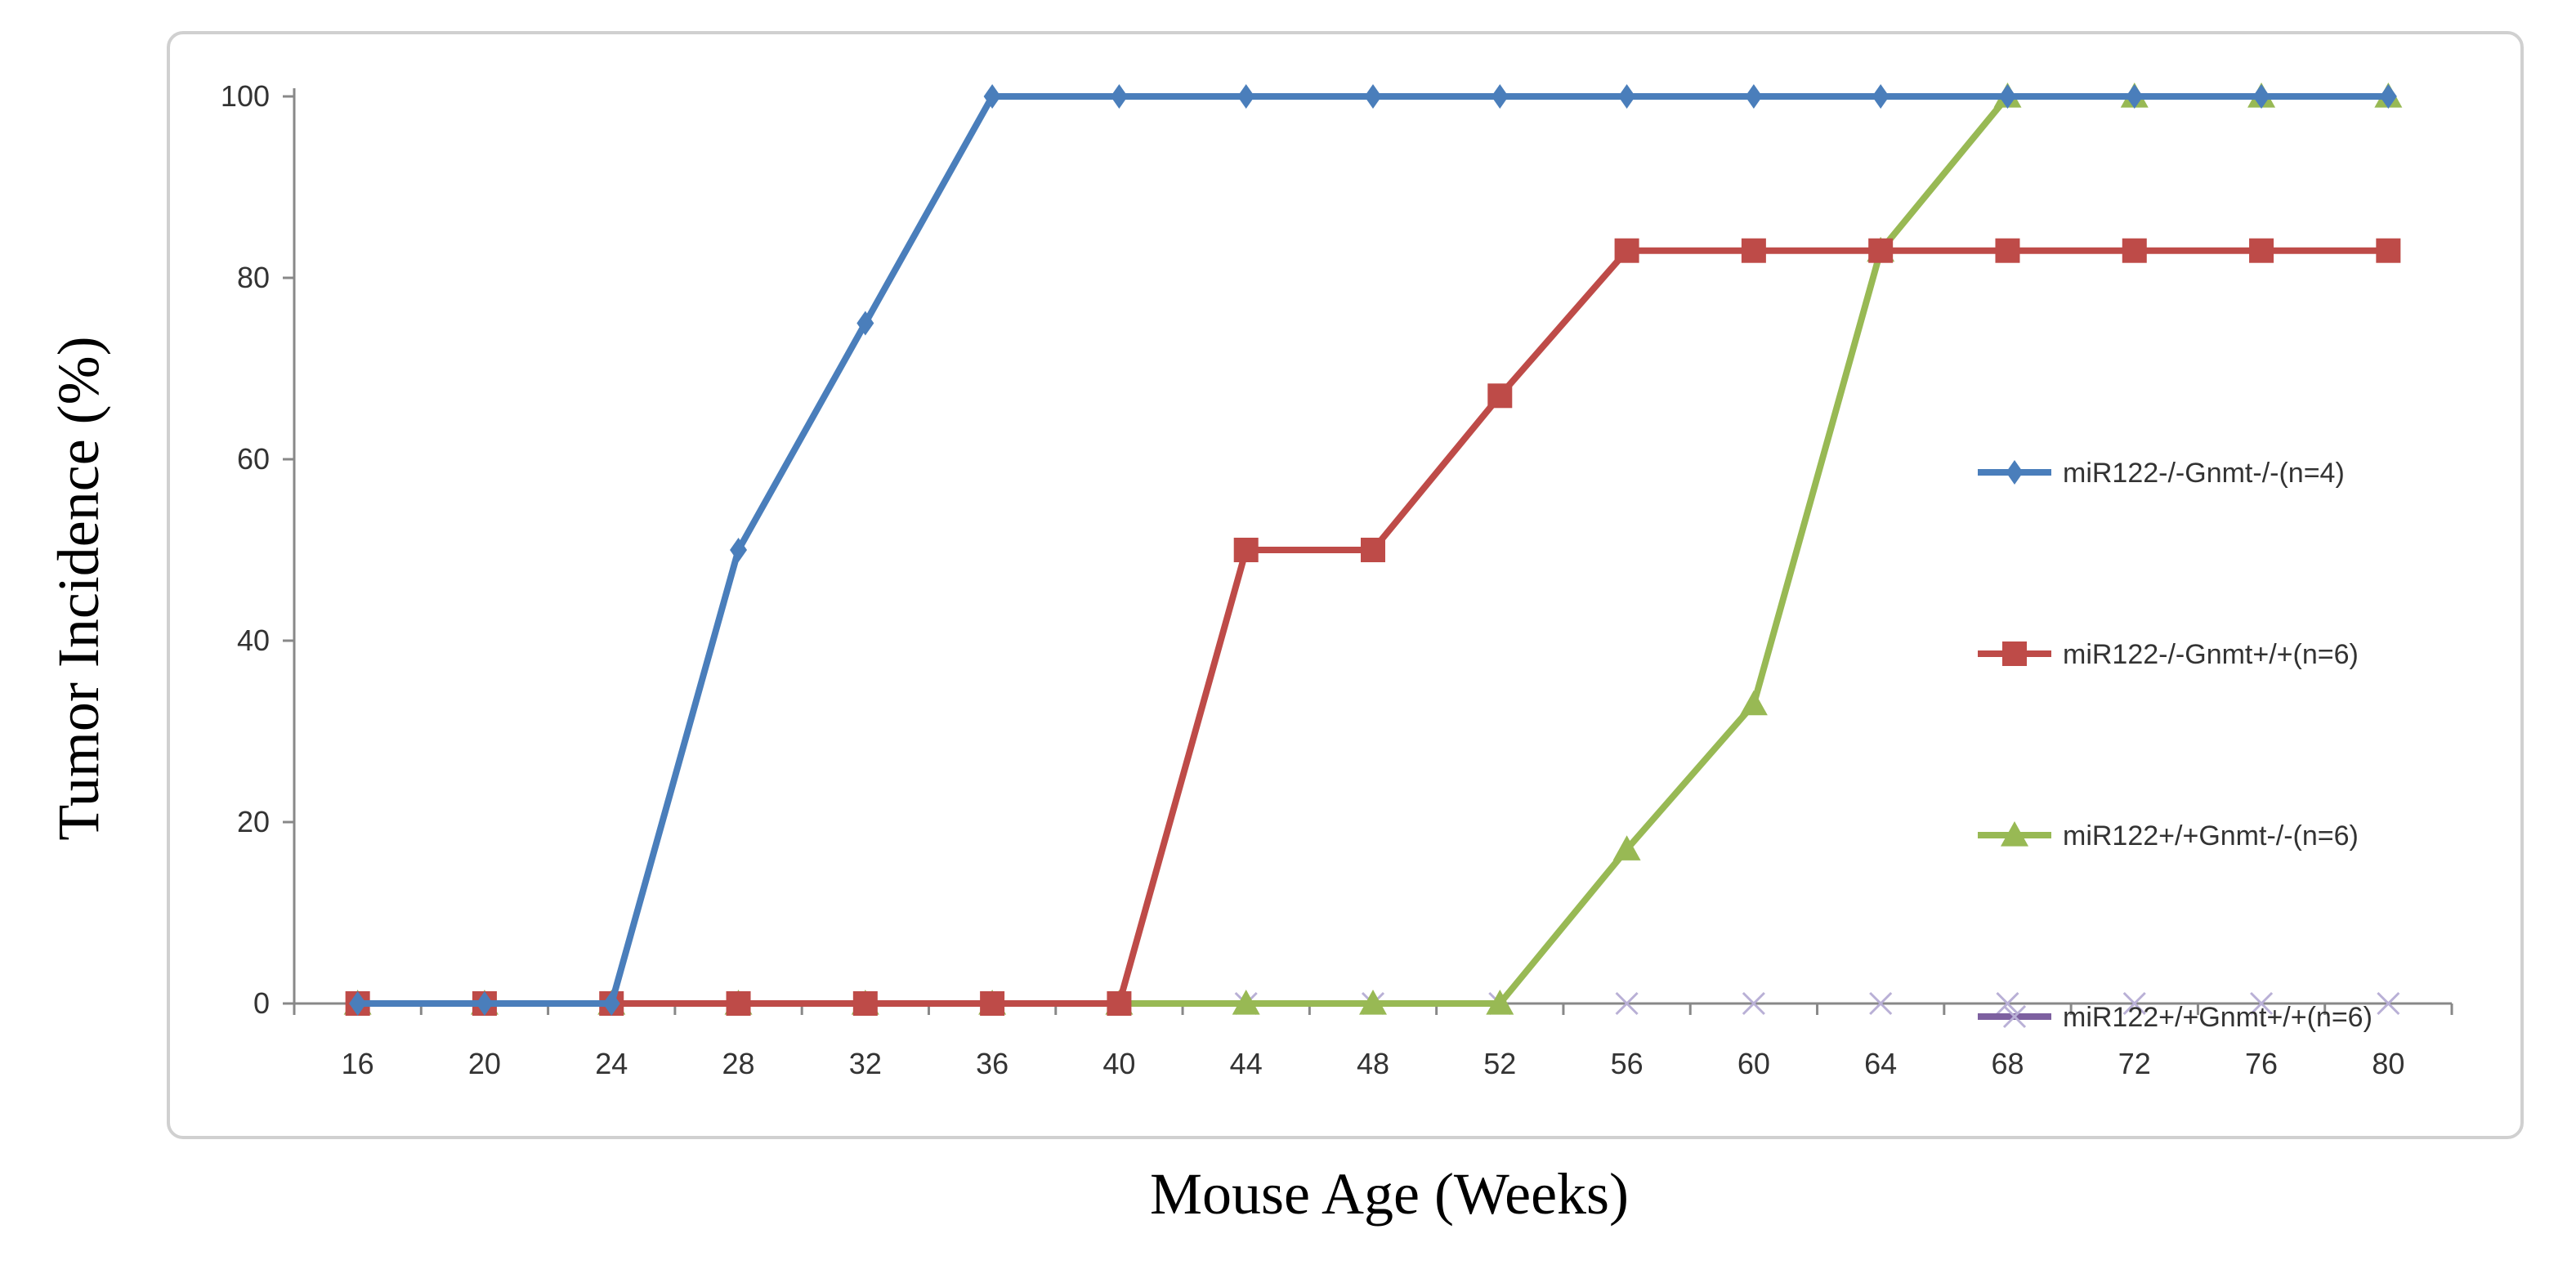 This screenshot has height=1265, width=2576. I want to click on legend-label: miR122-/-Gnmt-/-(n=4), so click(2204, 473).